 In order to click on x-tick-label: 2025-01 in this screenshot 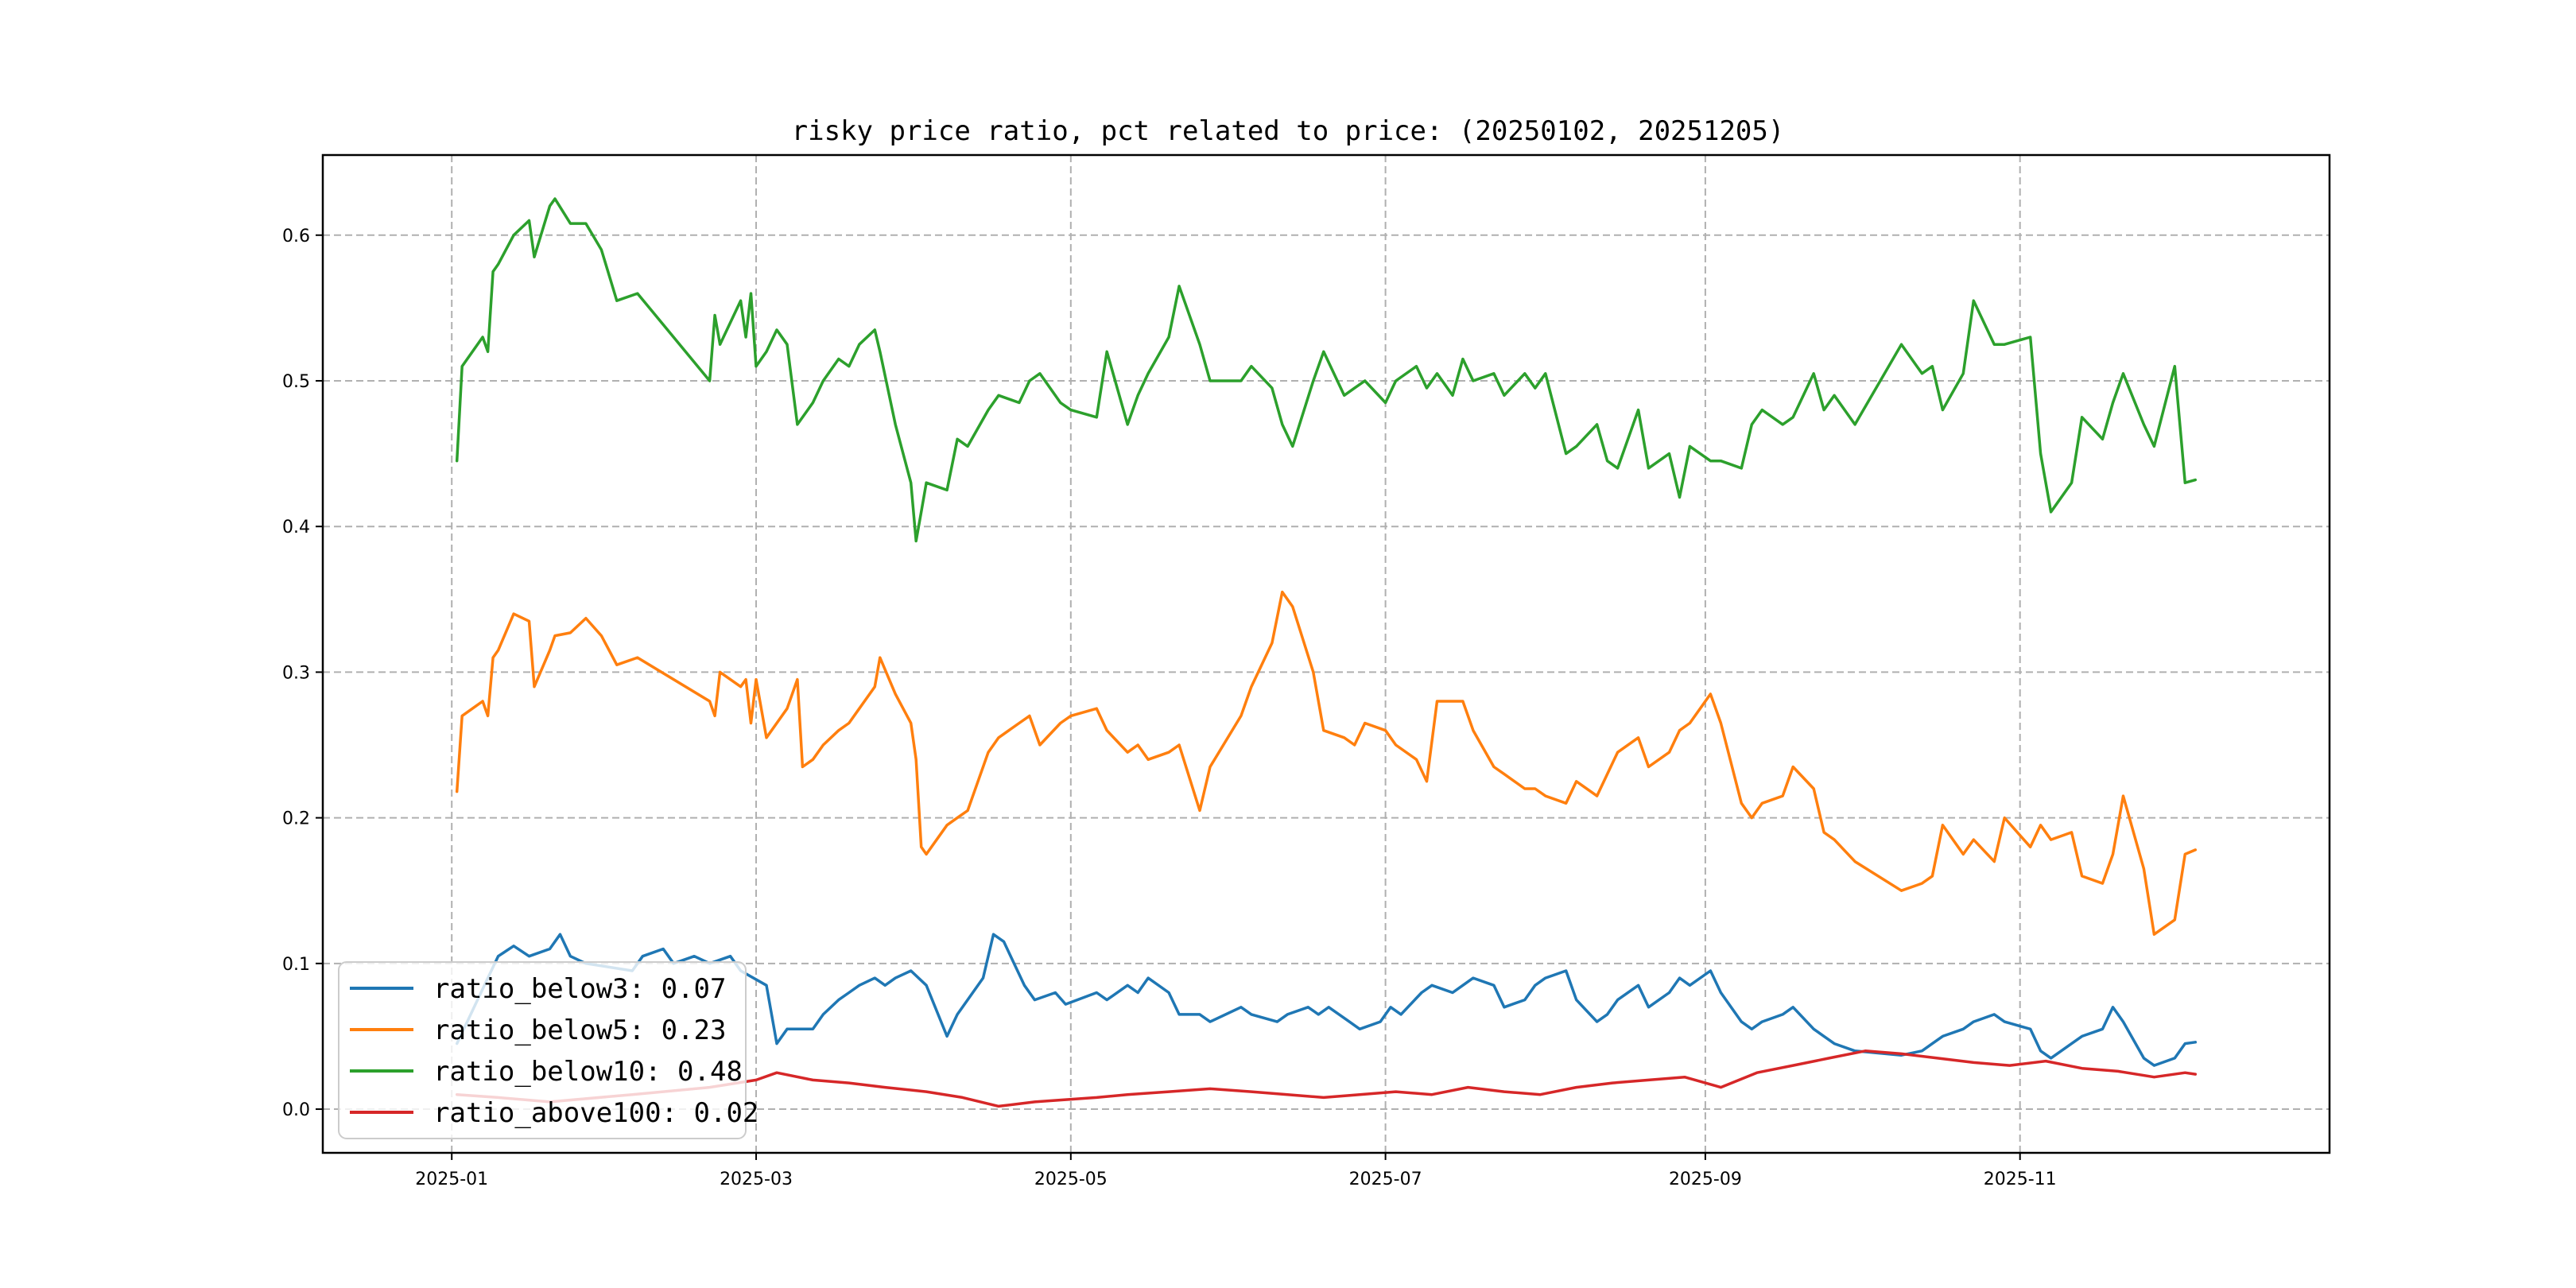, I will do `click(452, 1179)`.